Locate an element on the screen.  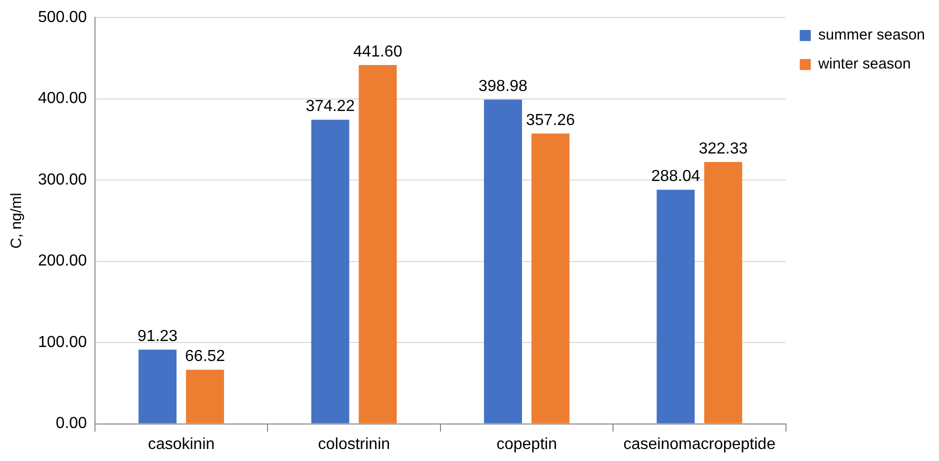
data-label: 398.98 is located at coordinates (503, 87).